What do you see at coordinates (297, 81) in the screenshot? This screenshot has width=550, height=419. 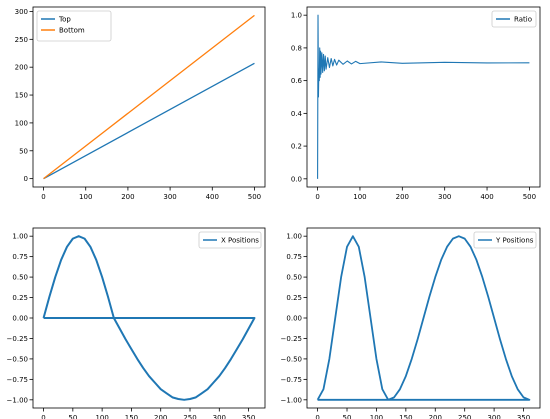 I see `y-tick-label: 0.6` at bounding box center [297, 81].